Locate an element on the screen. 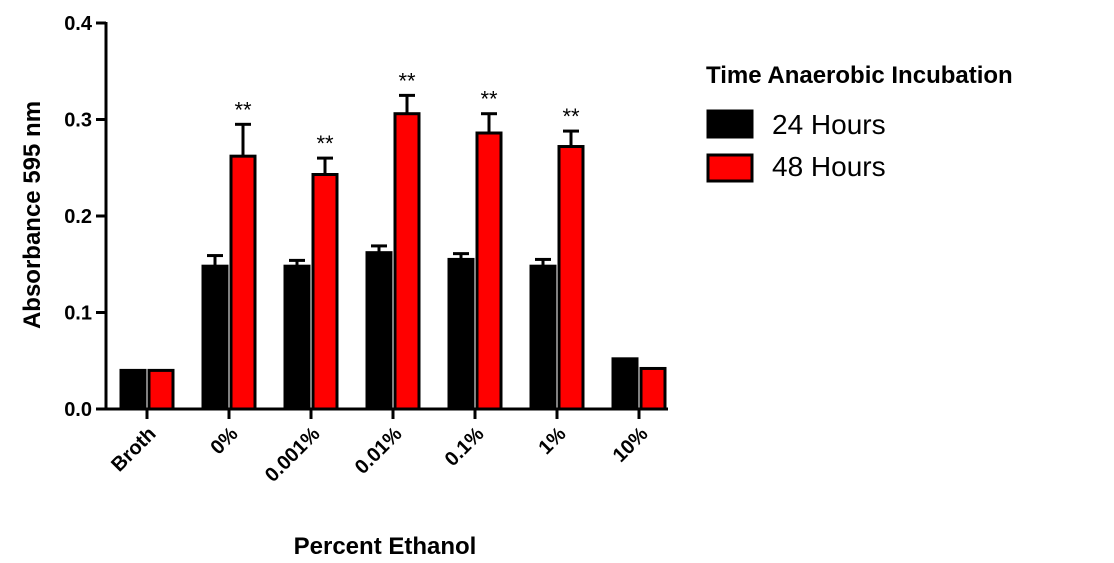 The height and width of the screenshot is (563, 1114). significance-marker-0-001: ** is located at coordinates (325, 143).